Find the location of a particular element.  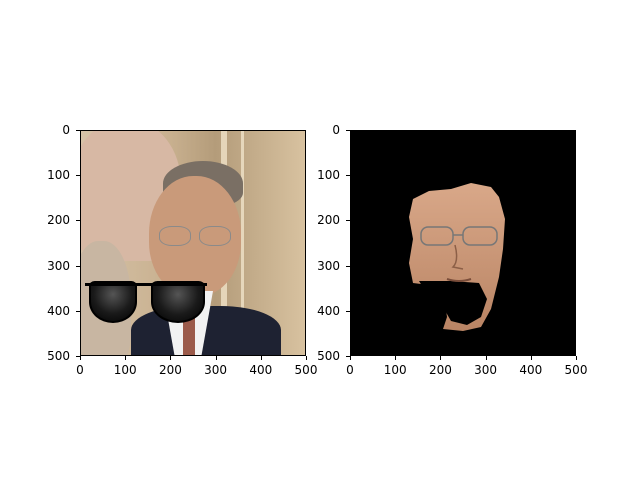

right-ytick-label: 300 is located at coordinates (328, 265).